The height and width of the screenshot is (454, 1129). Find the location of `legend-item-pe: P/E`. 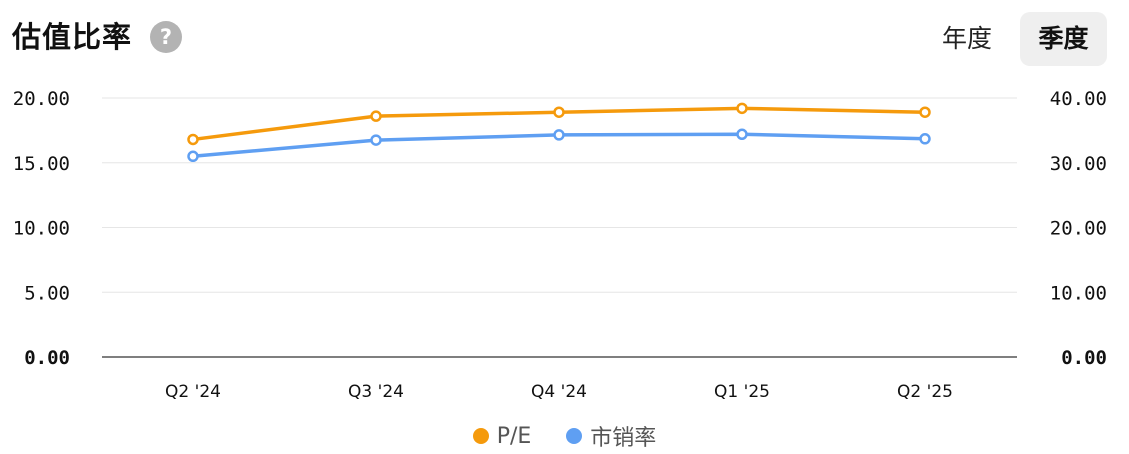

legend-item-pe: P/E is located at coordinates (502, 436).